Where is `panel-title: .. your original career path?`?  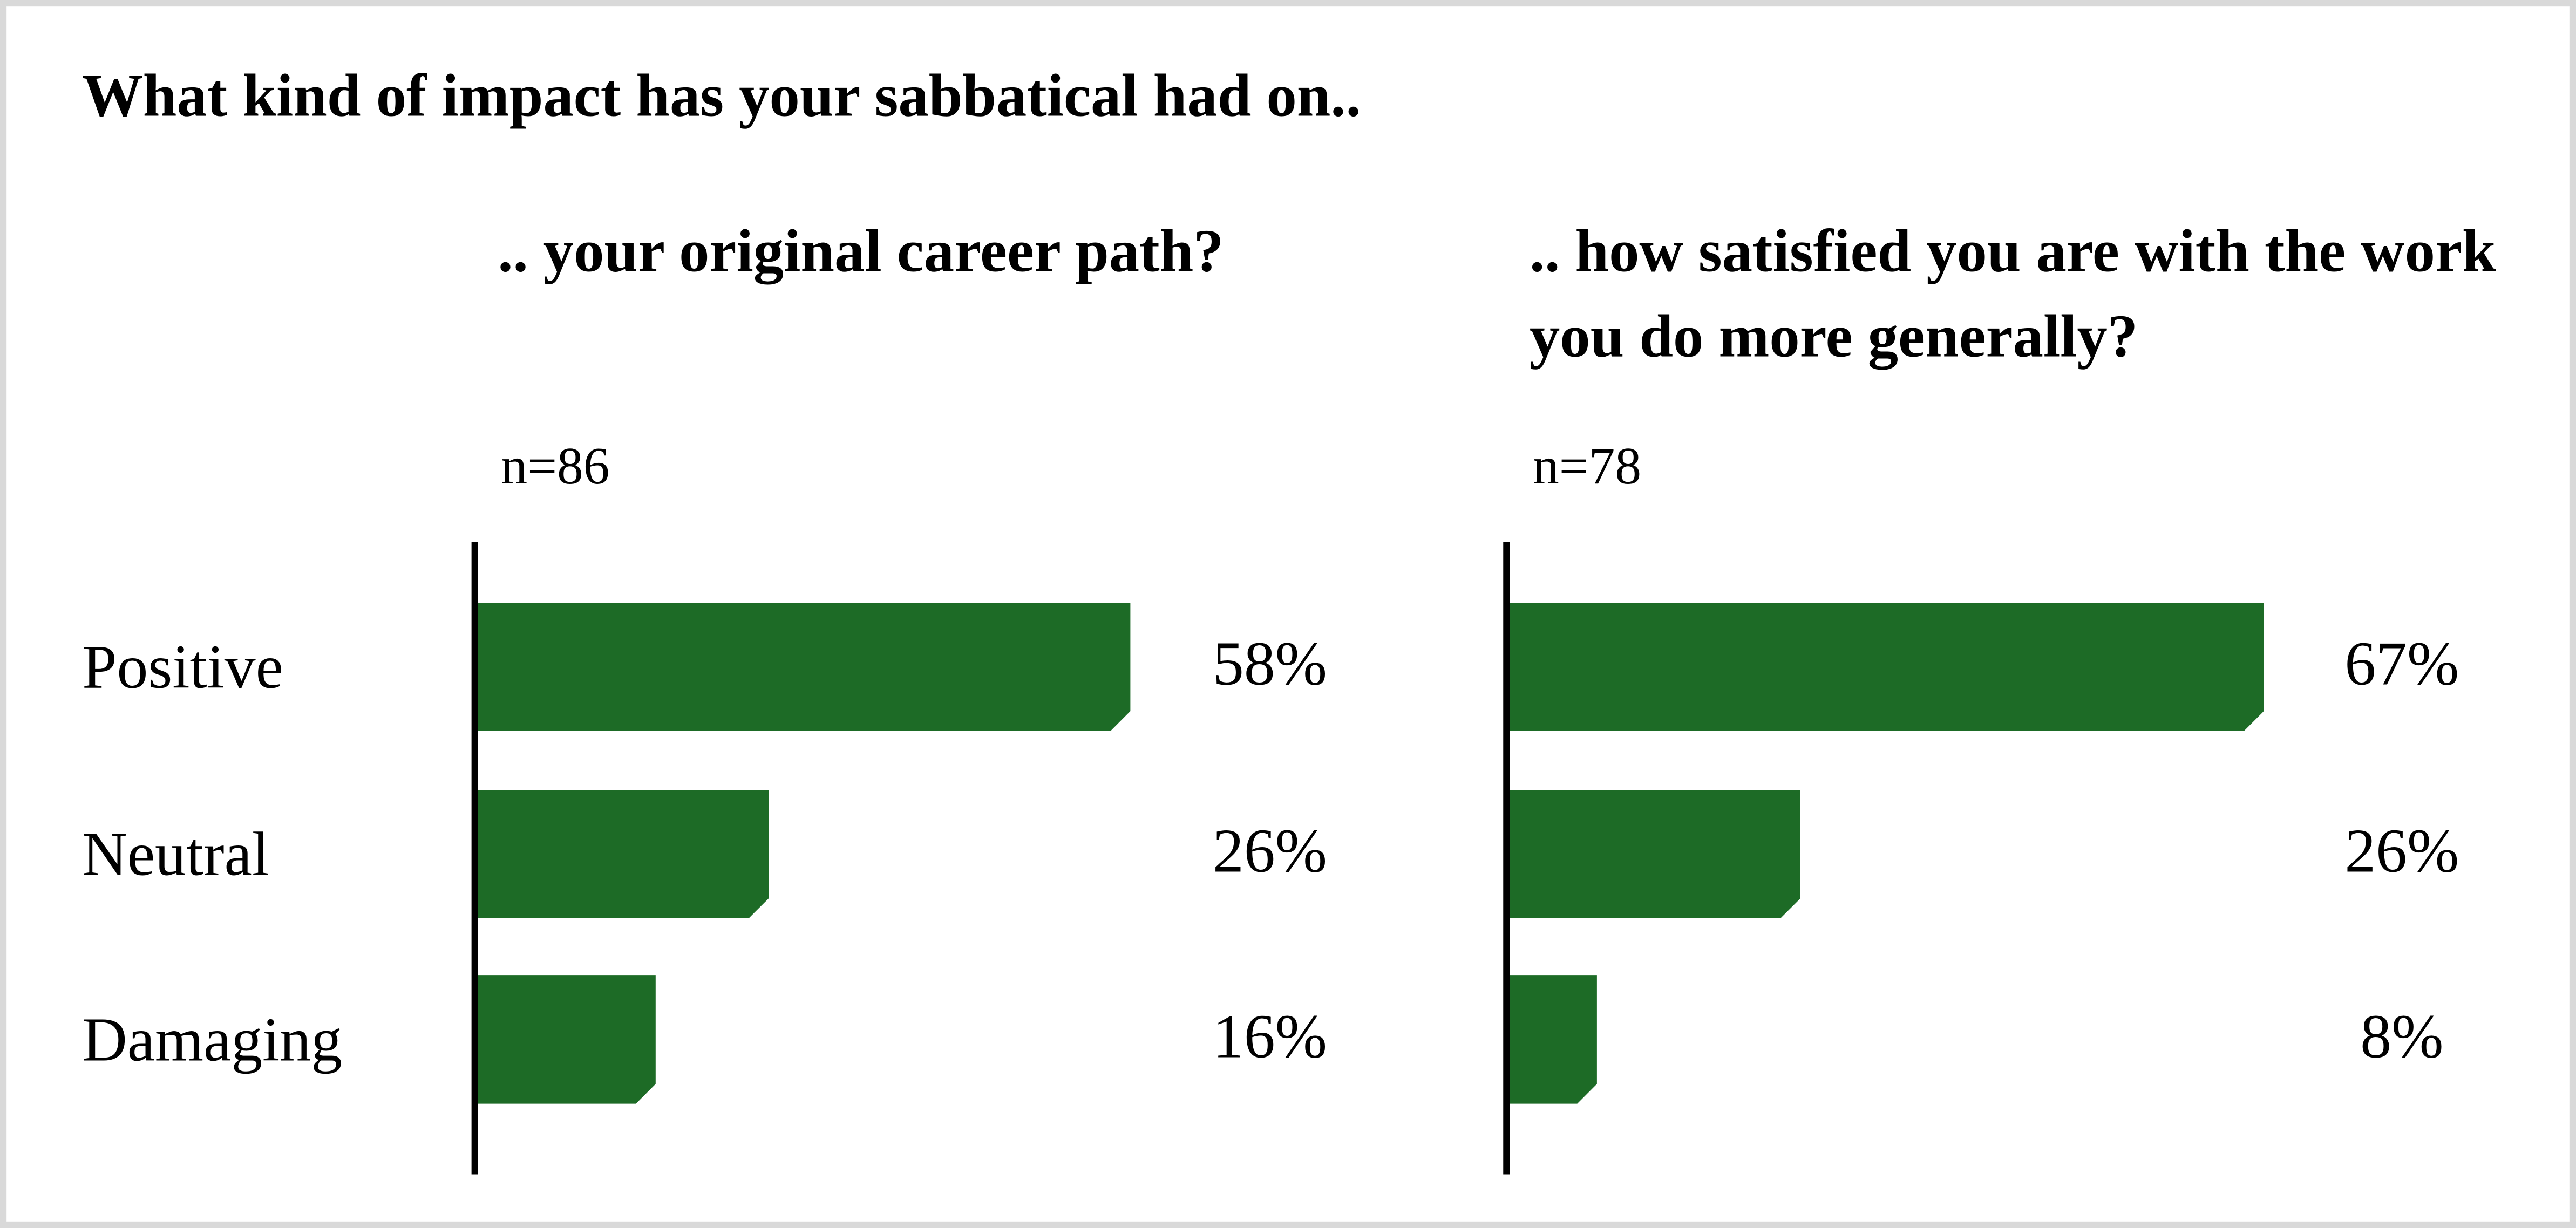
panel-title: .. your original career path? is located at coordinates (861, 252).